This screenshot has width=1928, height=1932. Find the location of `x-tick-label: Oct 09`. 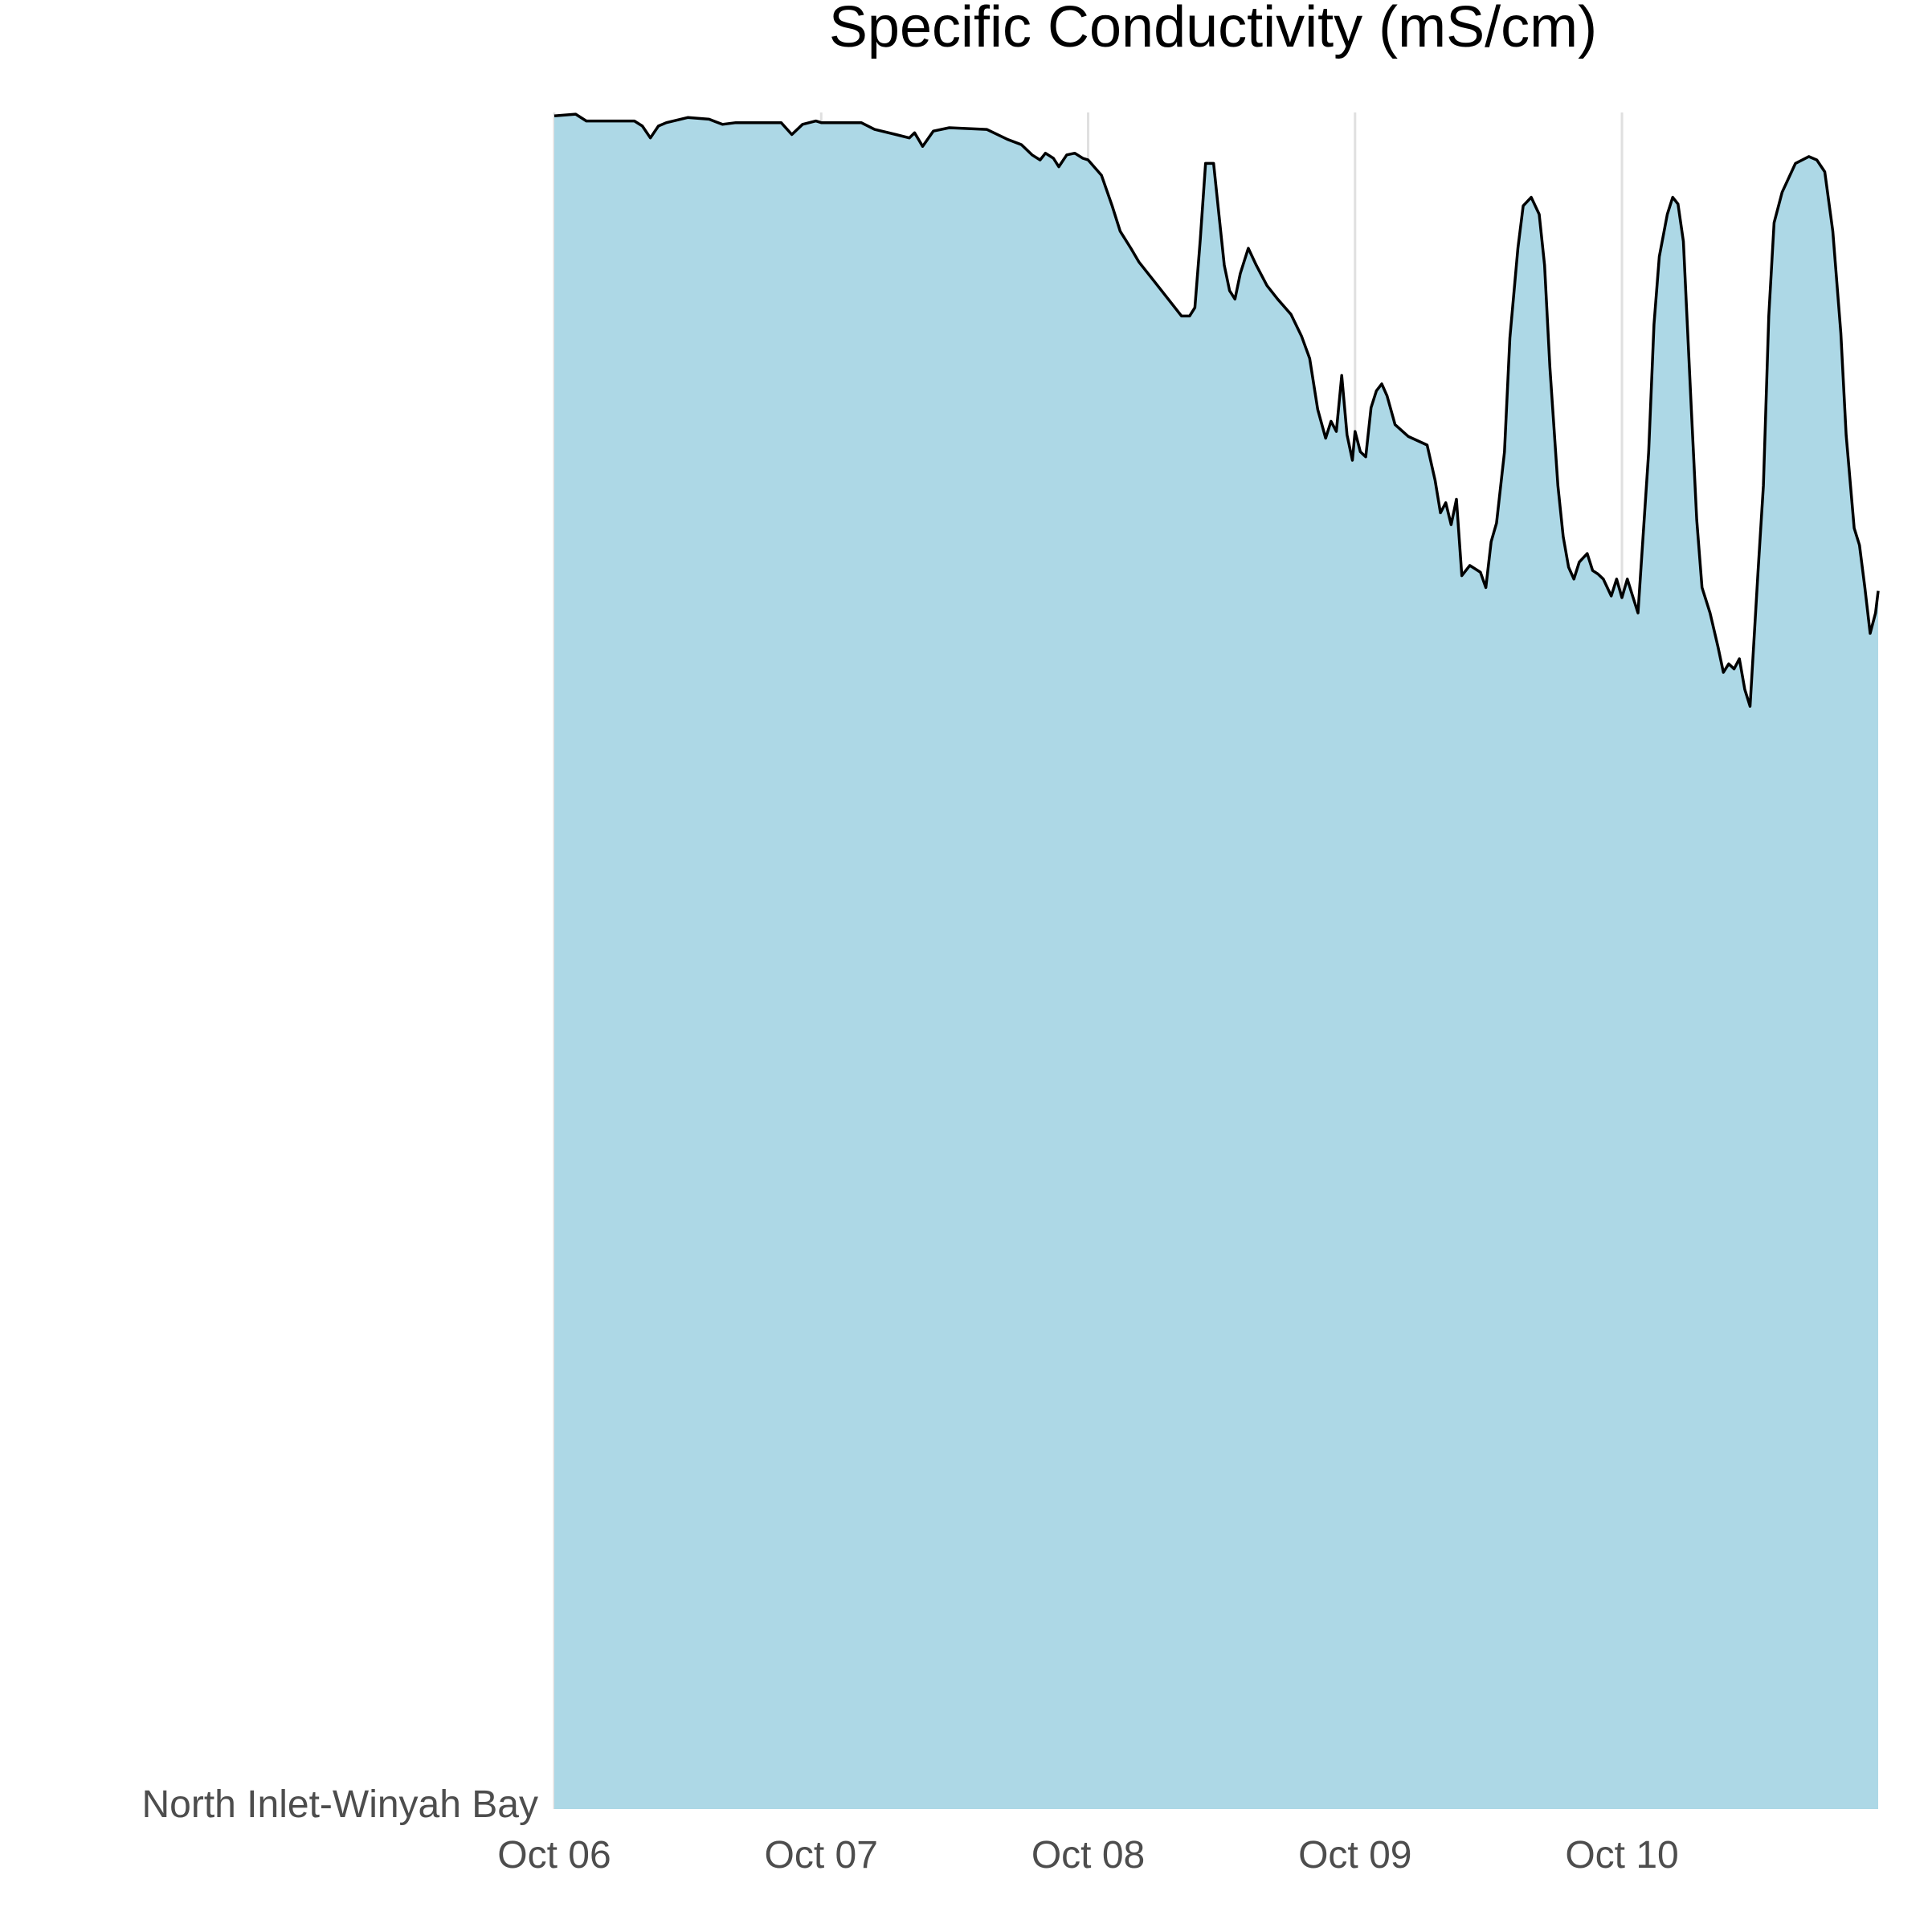

x-tick-label: Oct 09 is located at coordinates (1354, 1855).